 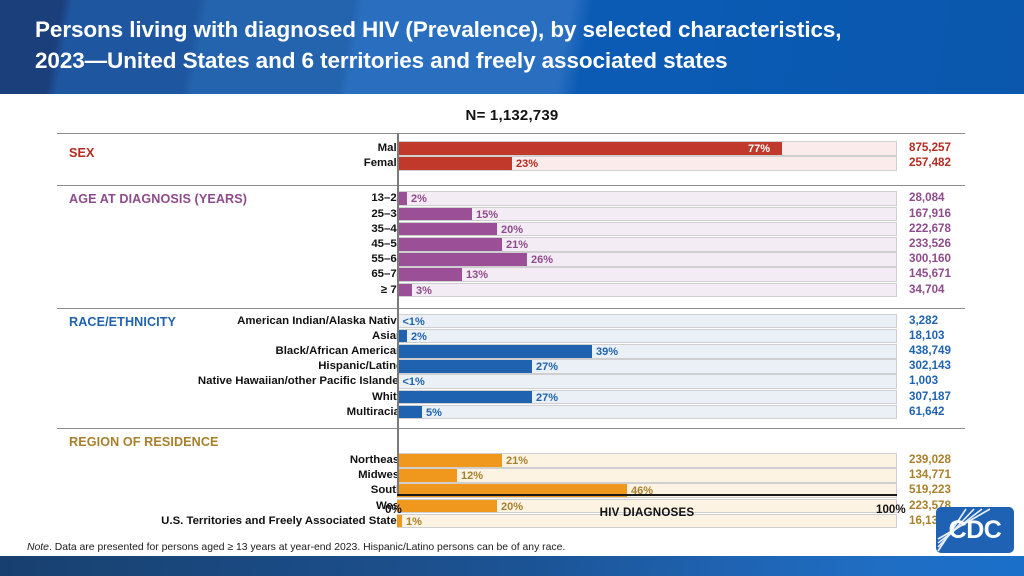 What do you see at coordinates (927, 411) in the screenshot?
I see `count-value: 61,642` at bounding box center [927, 411].